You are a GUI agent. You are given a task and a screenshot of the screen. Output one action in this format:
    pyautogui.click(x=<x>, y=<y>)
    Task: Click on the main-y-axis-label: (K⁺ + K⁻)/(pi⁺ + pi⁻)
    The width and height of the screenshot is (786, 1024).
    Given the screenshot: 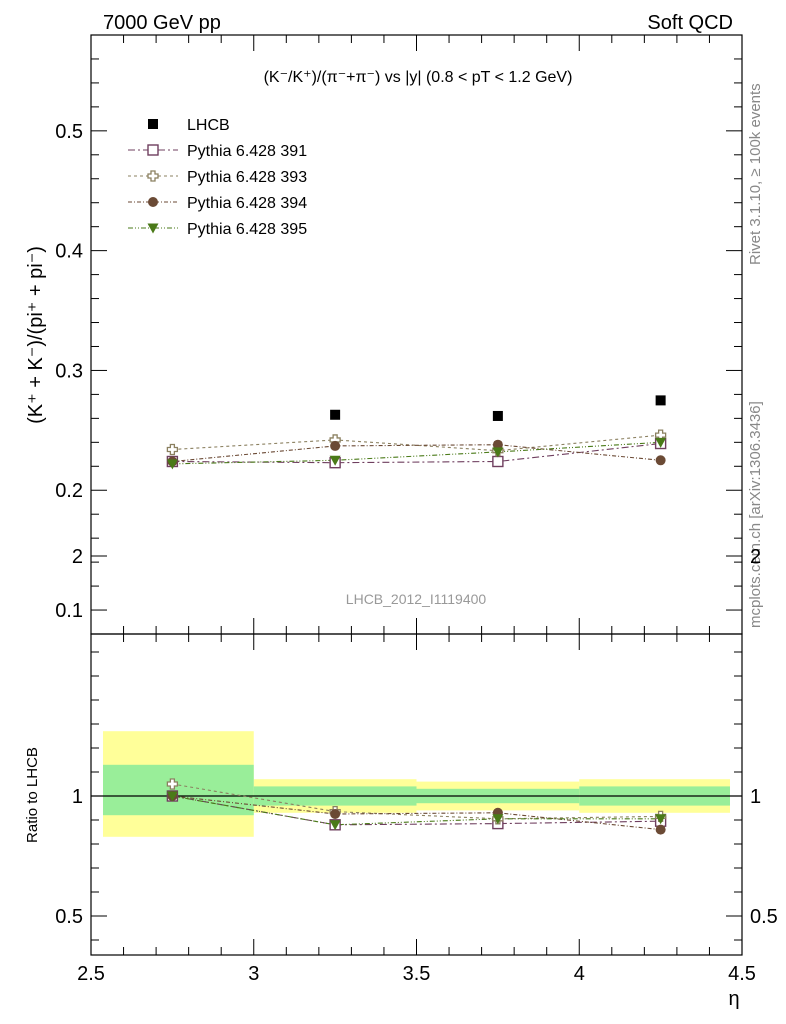 What is the action you would take?
    pyautogui.click(x=36, y=335)
    